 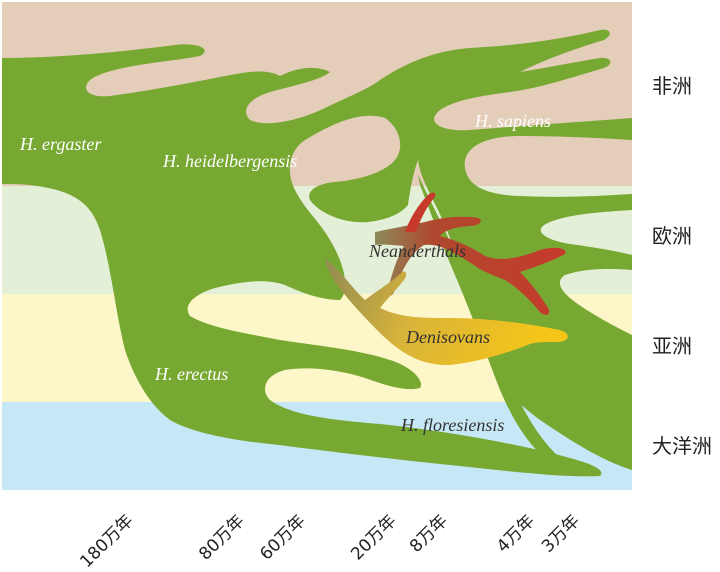 What do you see at coordinates (417, 251) in the screenshot?
I see `label-neanderthals: Neanderthals` at bounding box center [417, 251].